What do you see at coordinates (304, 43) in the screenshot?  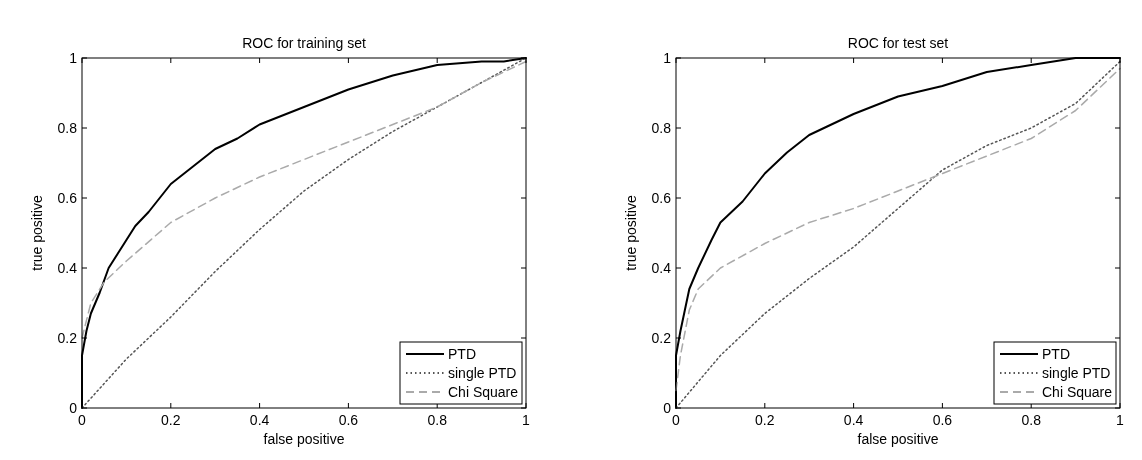 I see `chart-title: ROC for training set` at bounding box center [304, 43].